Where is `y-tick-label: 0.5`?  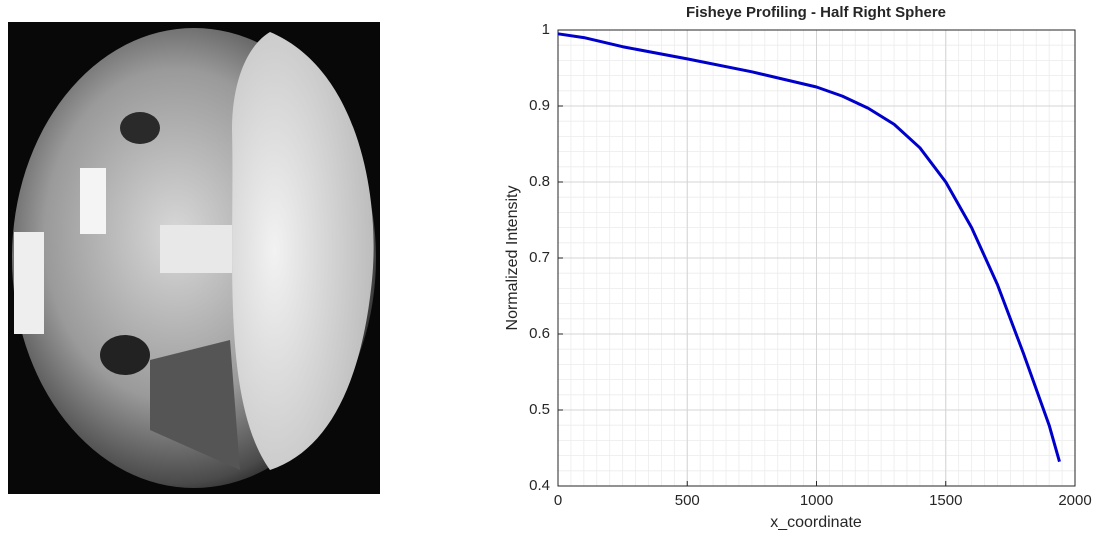 y-tick-label: 0.5 is located at coordinates (539, 409).